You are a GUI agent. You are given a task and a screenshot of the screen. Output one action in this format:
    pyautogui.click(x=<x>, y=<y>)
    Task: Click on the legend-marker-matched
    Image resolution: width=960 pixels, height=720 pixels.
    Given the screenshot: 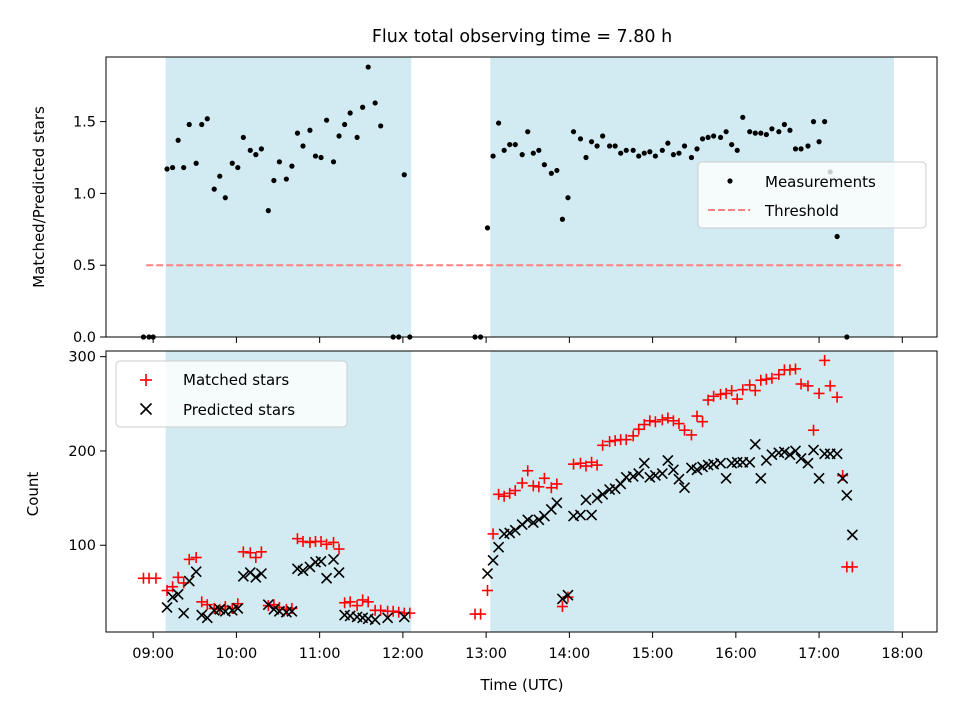 What is the action you would take?
    pyautogui.click(x=146, y=380)
    